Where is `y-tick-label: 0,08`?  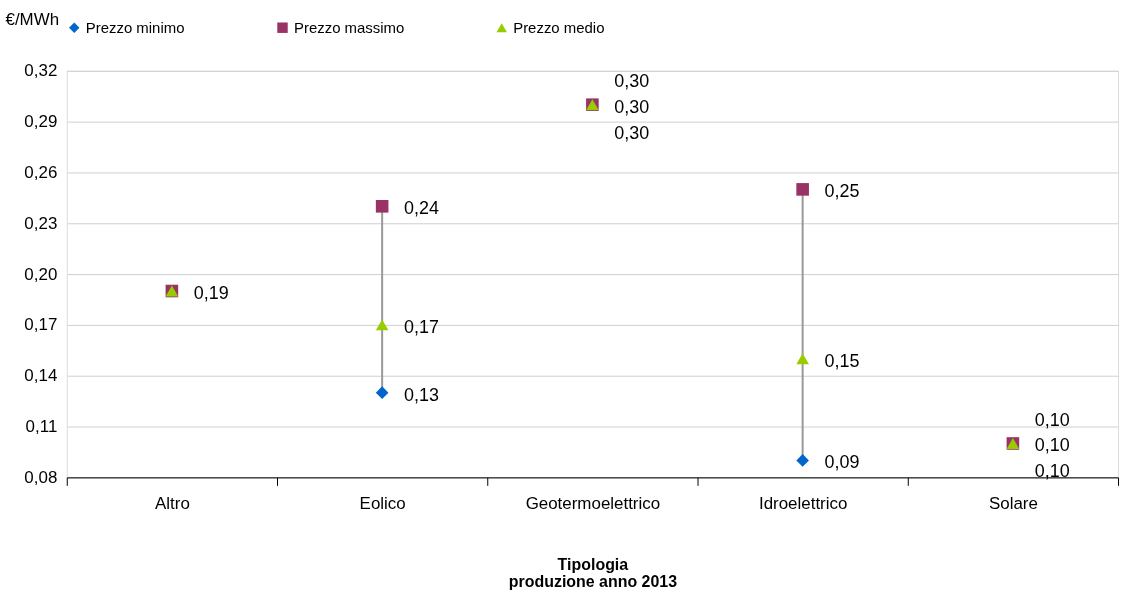 y-tick-label: 0,08 is located at coordinates (41, 477).